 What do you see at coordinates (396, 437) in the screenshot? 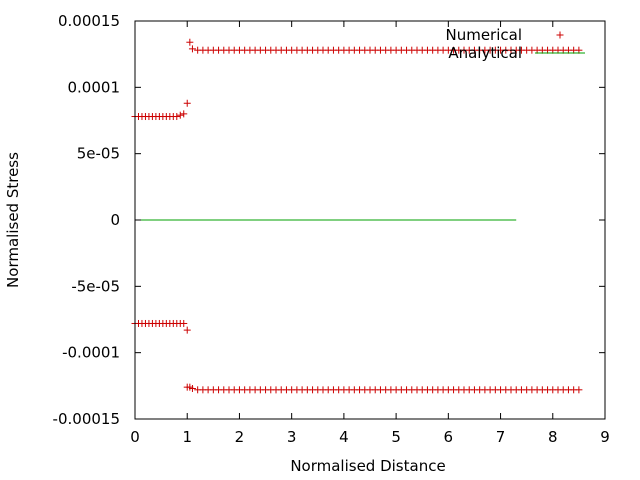
I see `x-tick-label: 5` at bounding box center [396, 437].